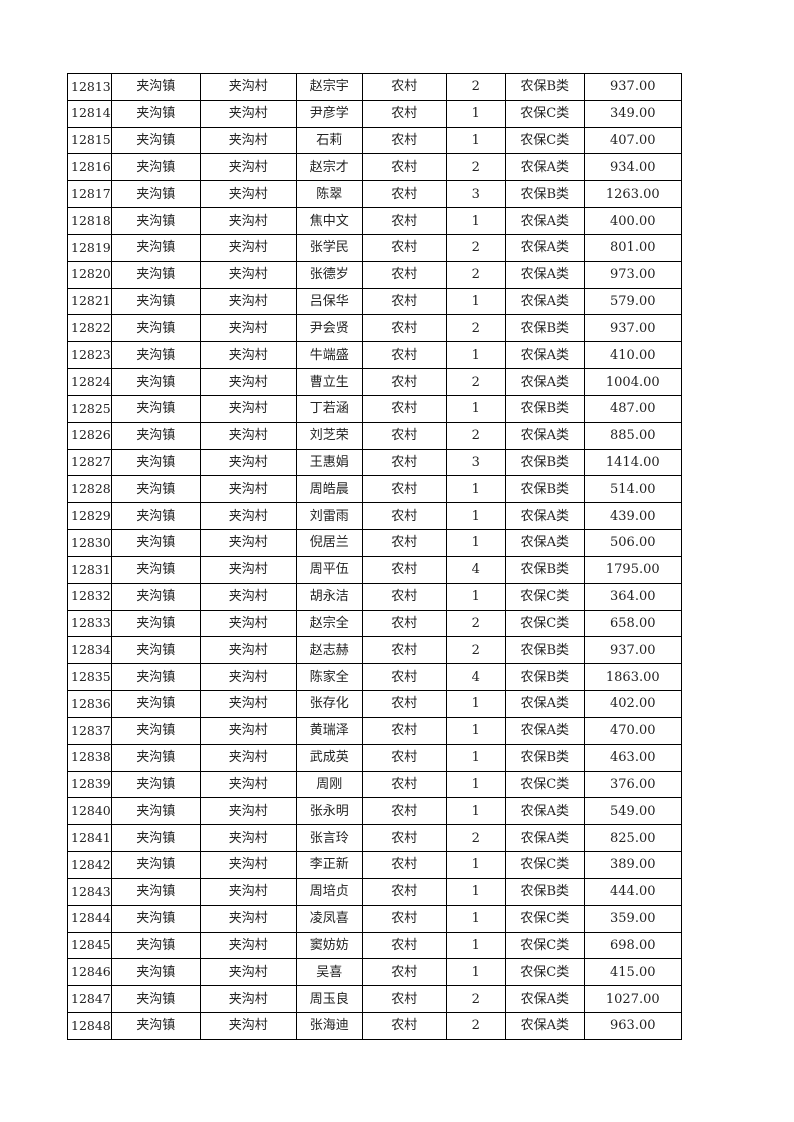 This screenshot has height=1122, width=794. I want to click on table-row: 12833 夹沟镇 夹沟村 赵宗全 农村 2 农保C类 658.00, so click(374, 623).